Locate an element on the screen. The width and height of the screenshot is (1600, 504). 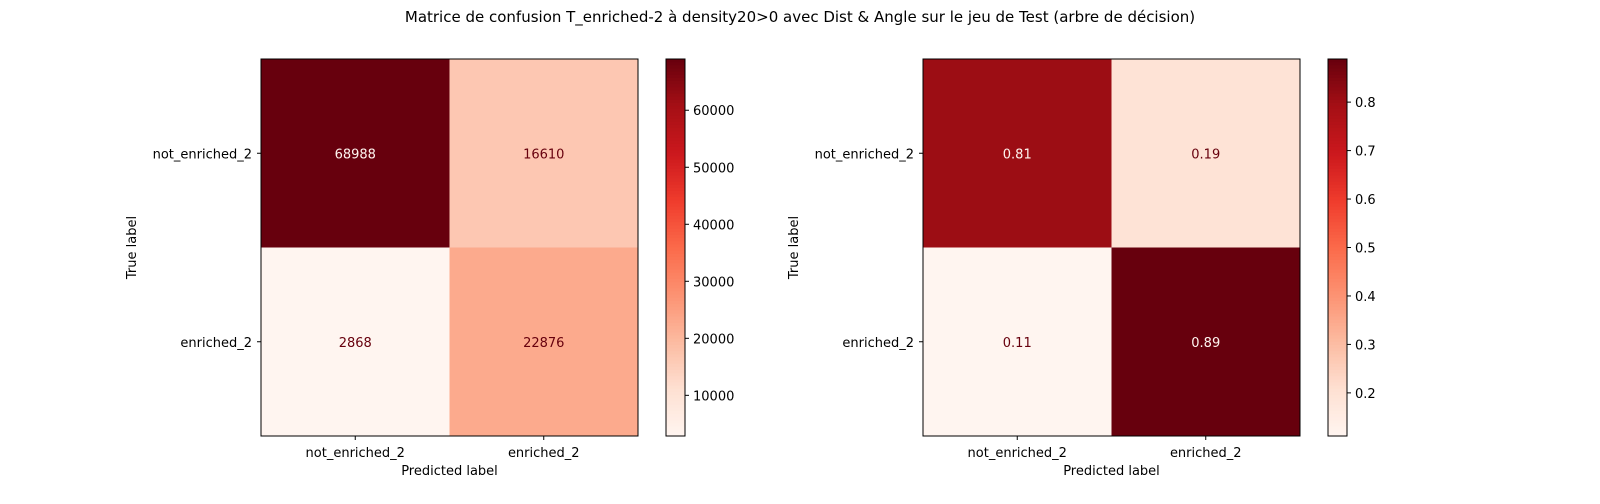
panel-1-colorbar-frame is located at coordinates (675, 247).